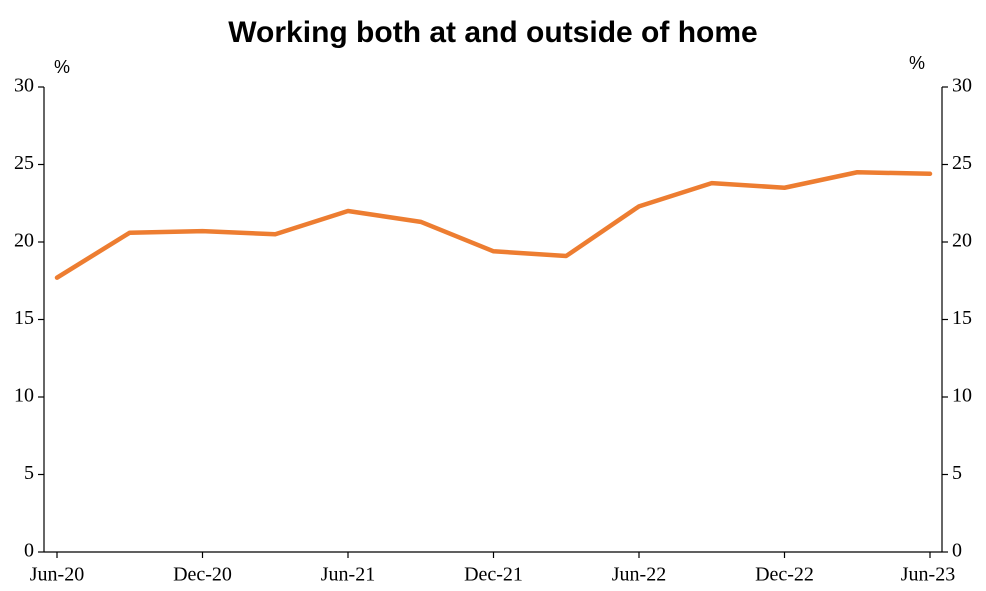  Describe the element at coordinates (784, 575) in the screenshot. I see `x-tick-label: Dec-22` at that location.